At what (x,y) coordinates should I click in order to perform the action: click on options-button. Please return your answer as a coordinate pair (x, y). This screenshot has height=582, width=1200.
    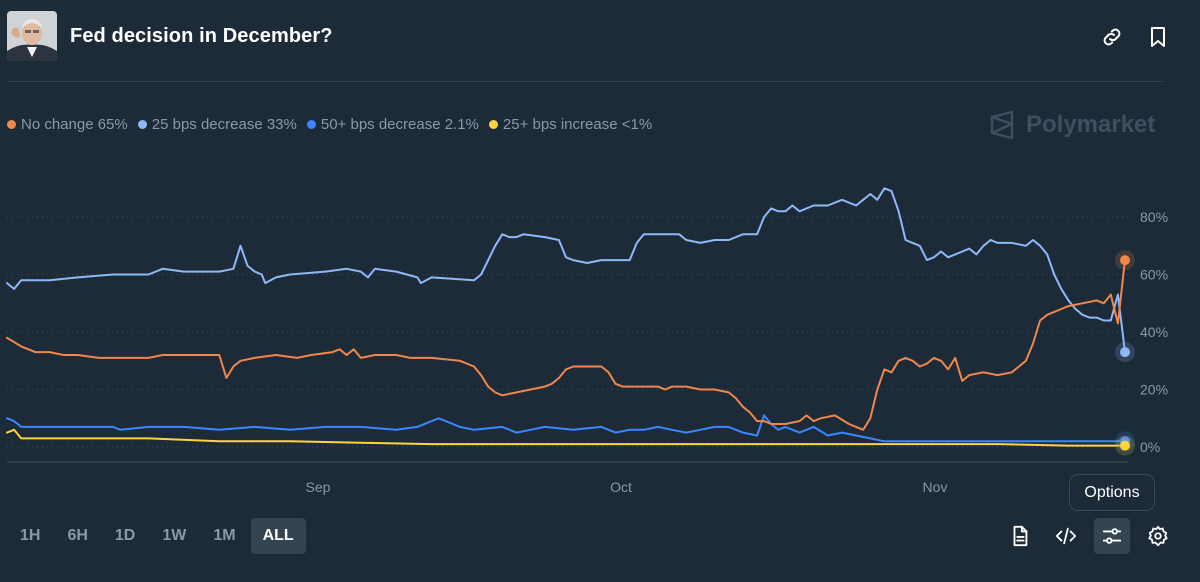
    Looking at the image, I should click on (1112, 536).